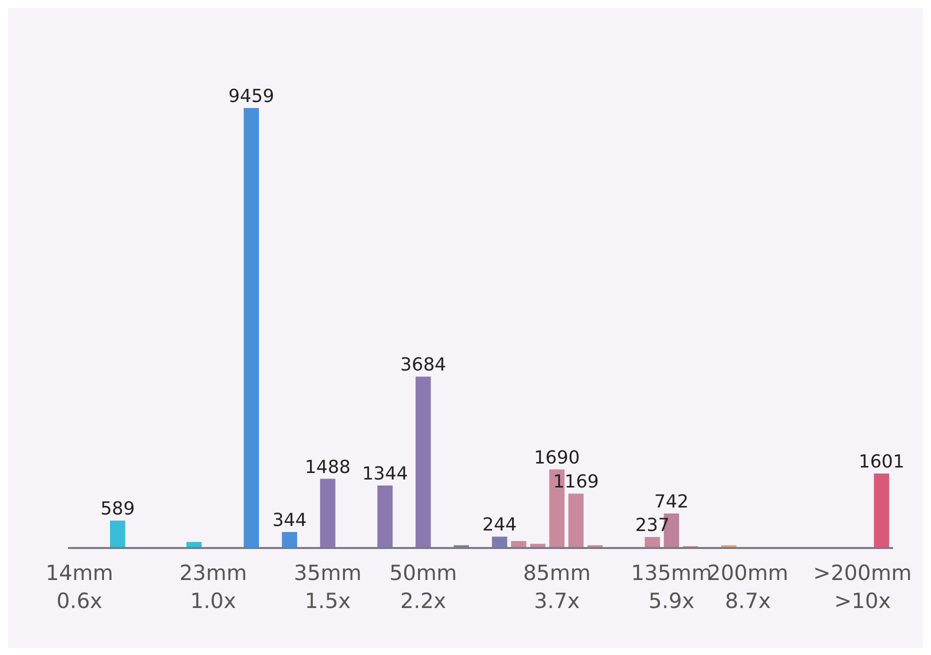 The height and width of the screenshot is (655, 931). Describe the element at coordinates (652, 525) in the screenshot. I see `data-label: 237` at that location.